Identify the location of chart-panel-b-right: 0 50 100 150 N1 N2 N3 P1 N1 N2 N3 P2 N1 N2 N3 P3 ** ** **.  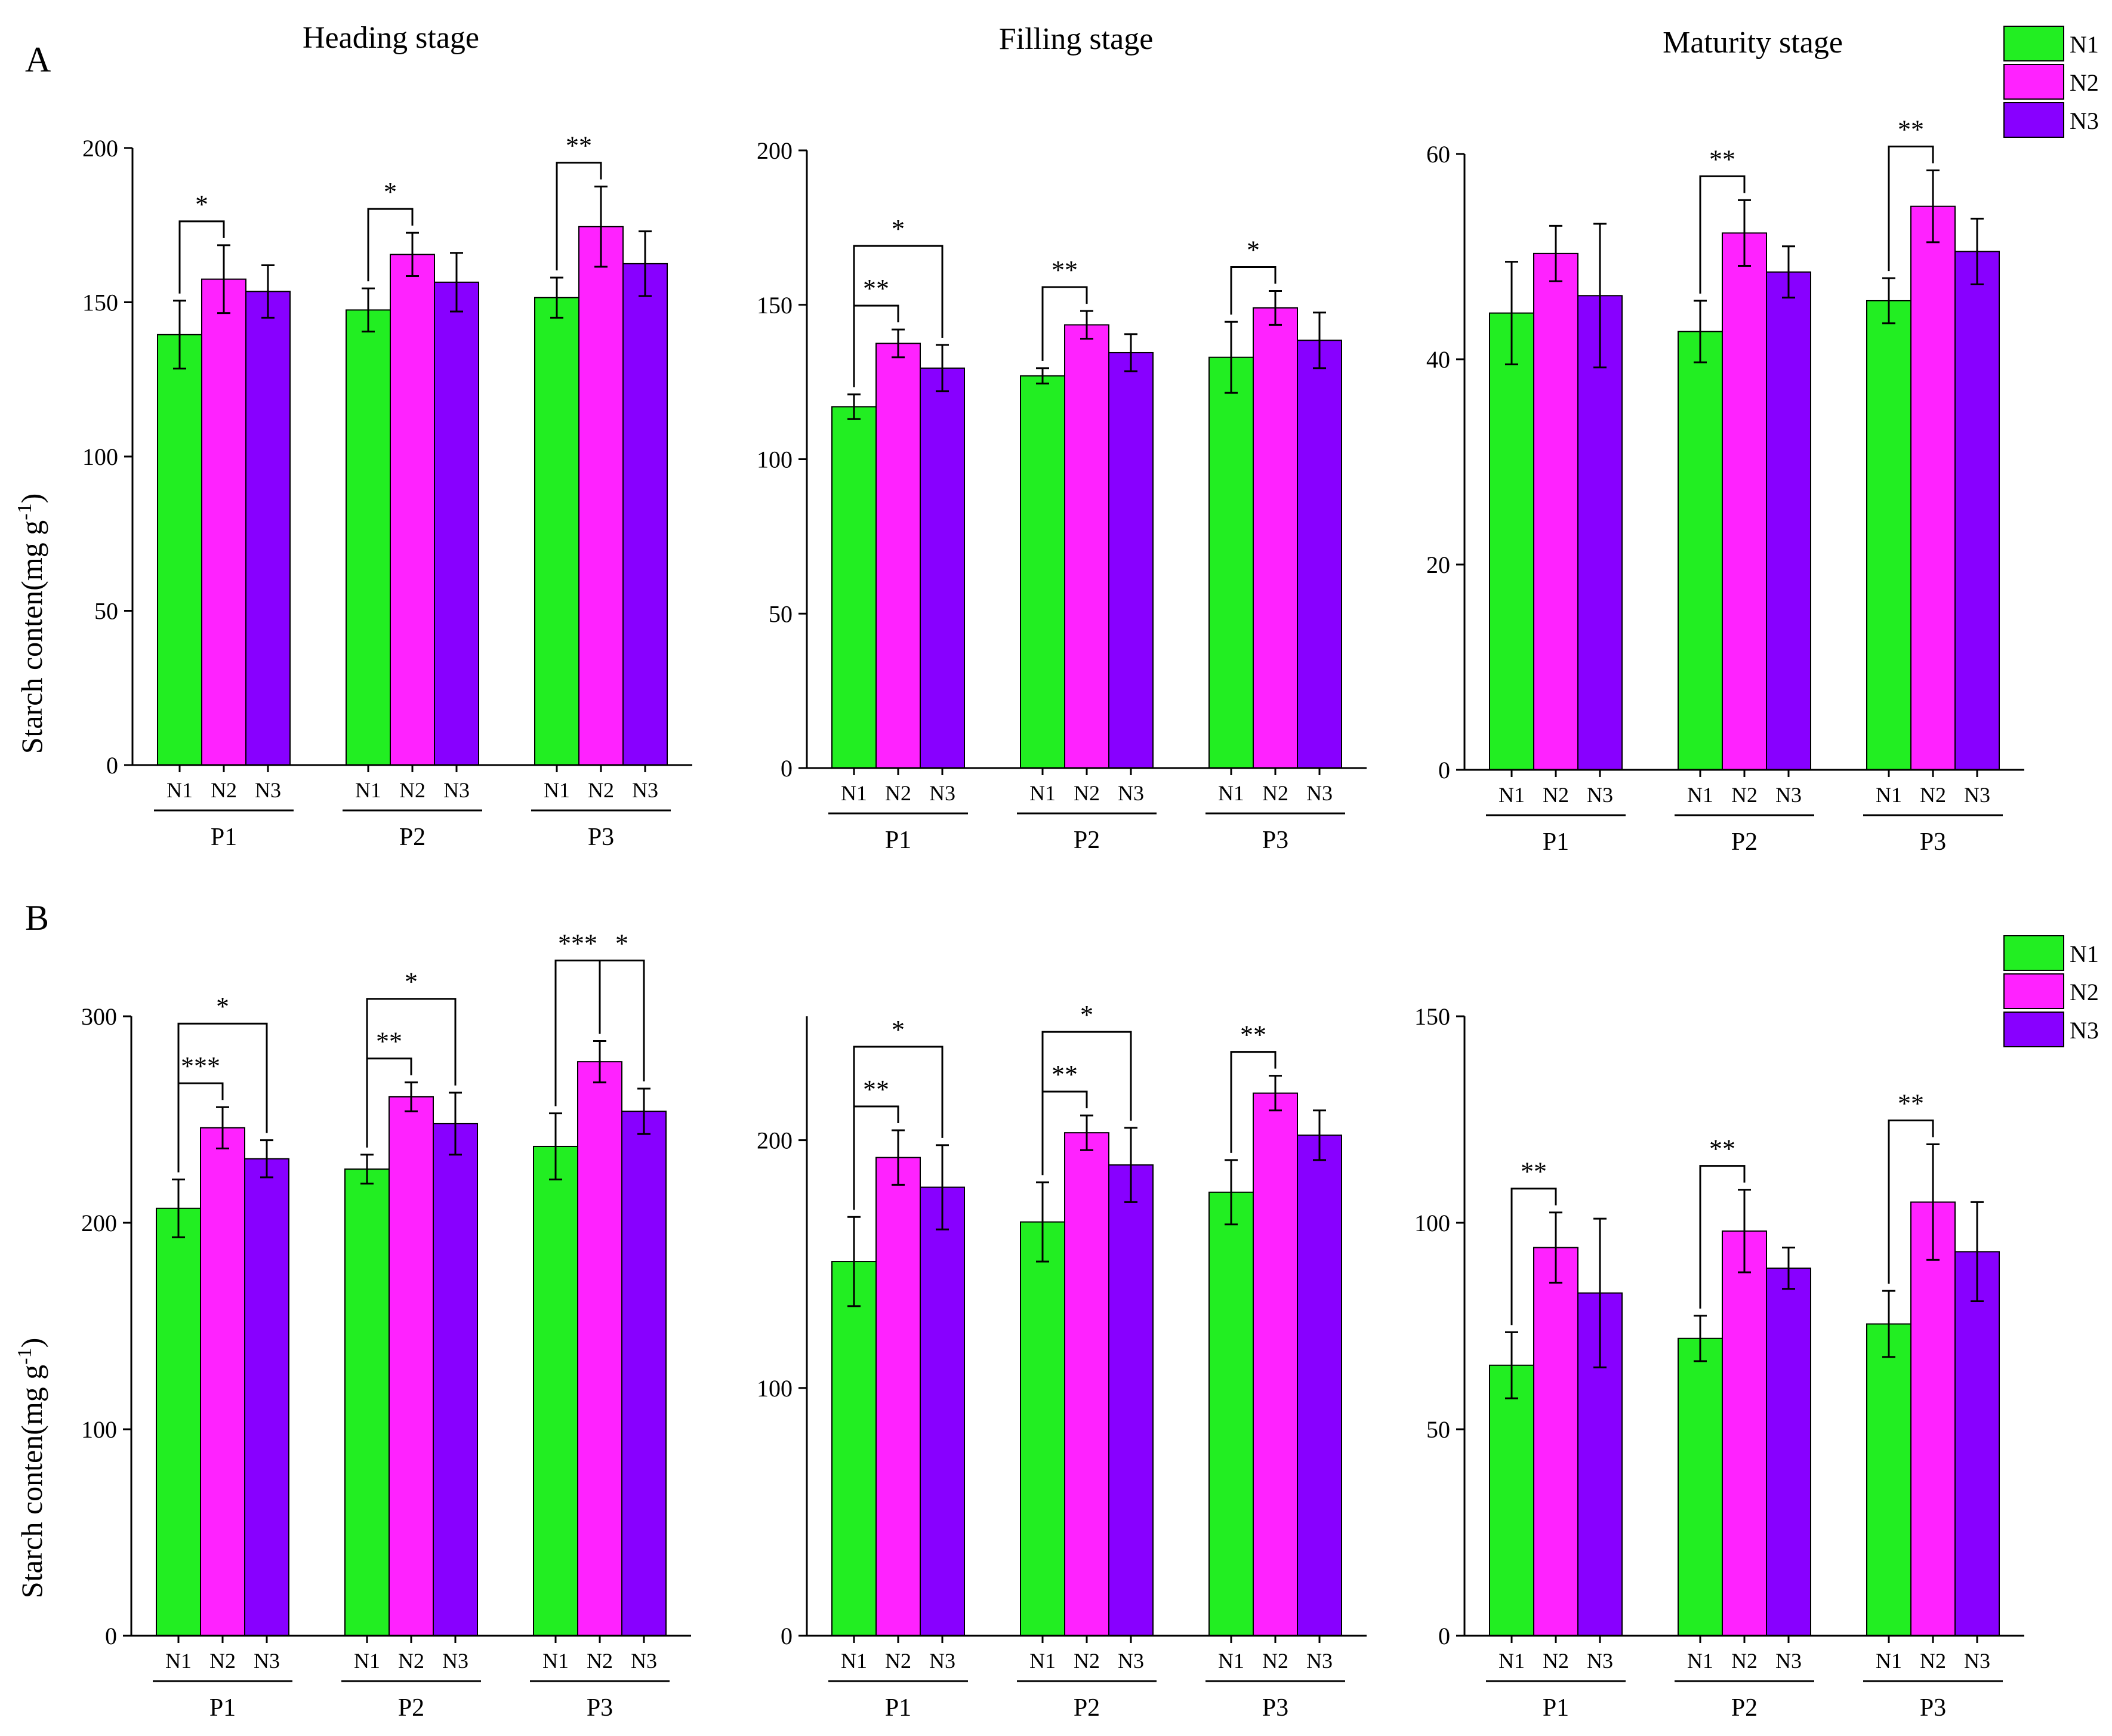
(1719, 1363).